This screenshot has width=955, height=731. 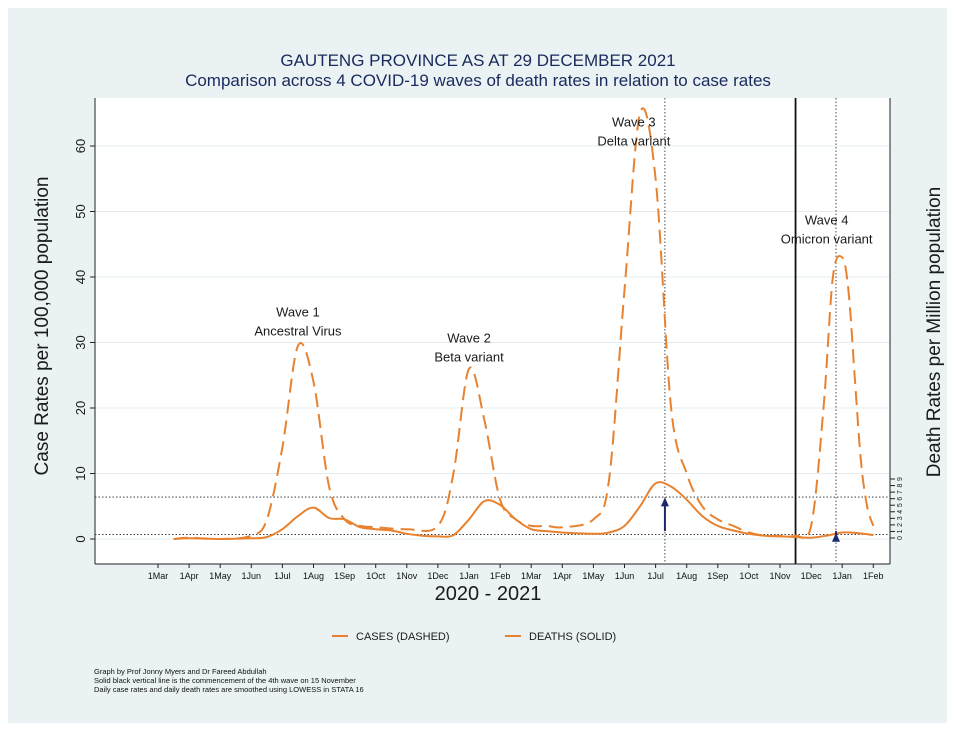 What do you see at coordinates (313, 576) in the screenshot?
I see `x-tick-label-5: 1Aug` at bounding box center [313, 576].